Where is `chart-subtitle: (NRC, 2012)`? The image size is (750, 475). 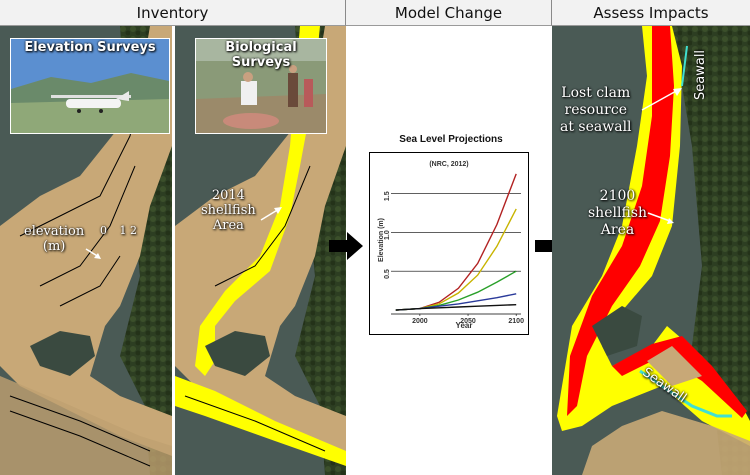
chart-subtitle: (NRC, 2012) is located at coordinates (448, 164).